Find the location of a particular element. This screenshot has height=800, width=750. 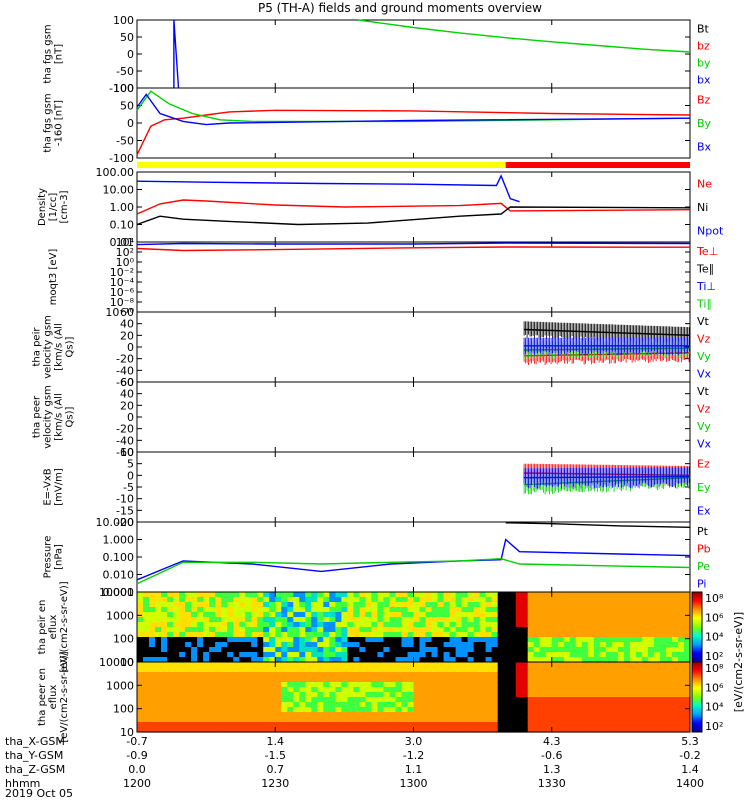

x-axis-value: 0.7 is located at coordinates (276, 769).